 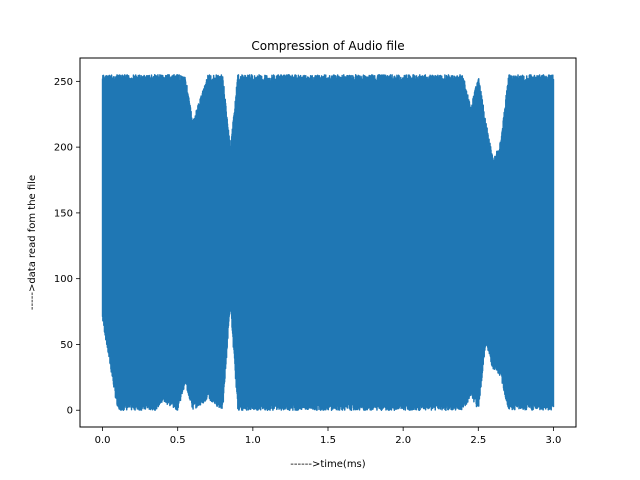 What do you see at coordinates (253, 440) in the screenshot?
I see `x-tick-label: 1.0` at bounding box center [253, 440].